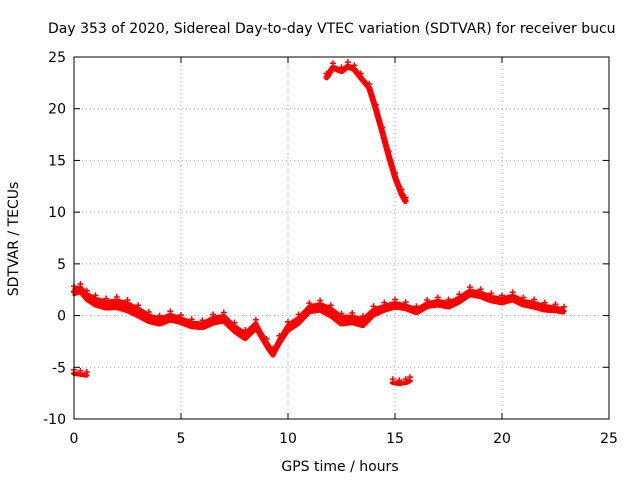 Image resolution: width=640 pixels, height=480 pixels. I want to click on y-tick-label: 0, so click(61, 317).